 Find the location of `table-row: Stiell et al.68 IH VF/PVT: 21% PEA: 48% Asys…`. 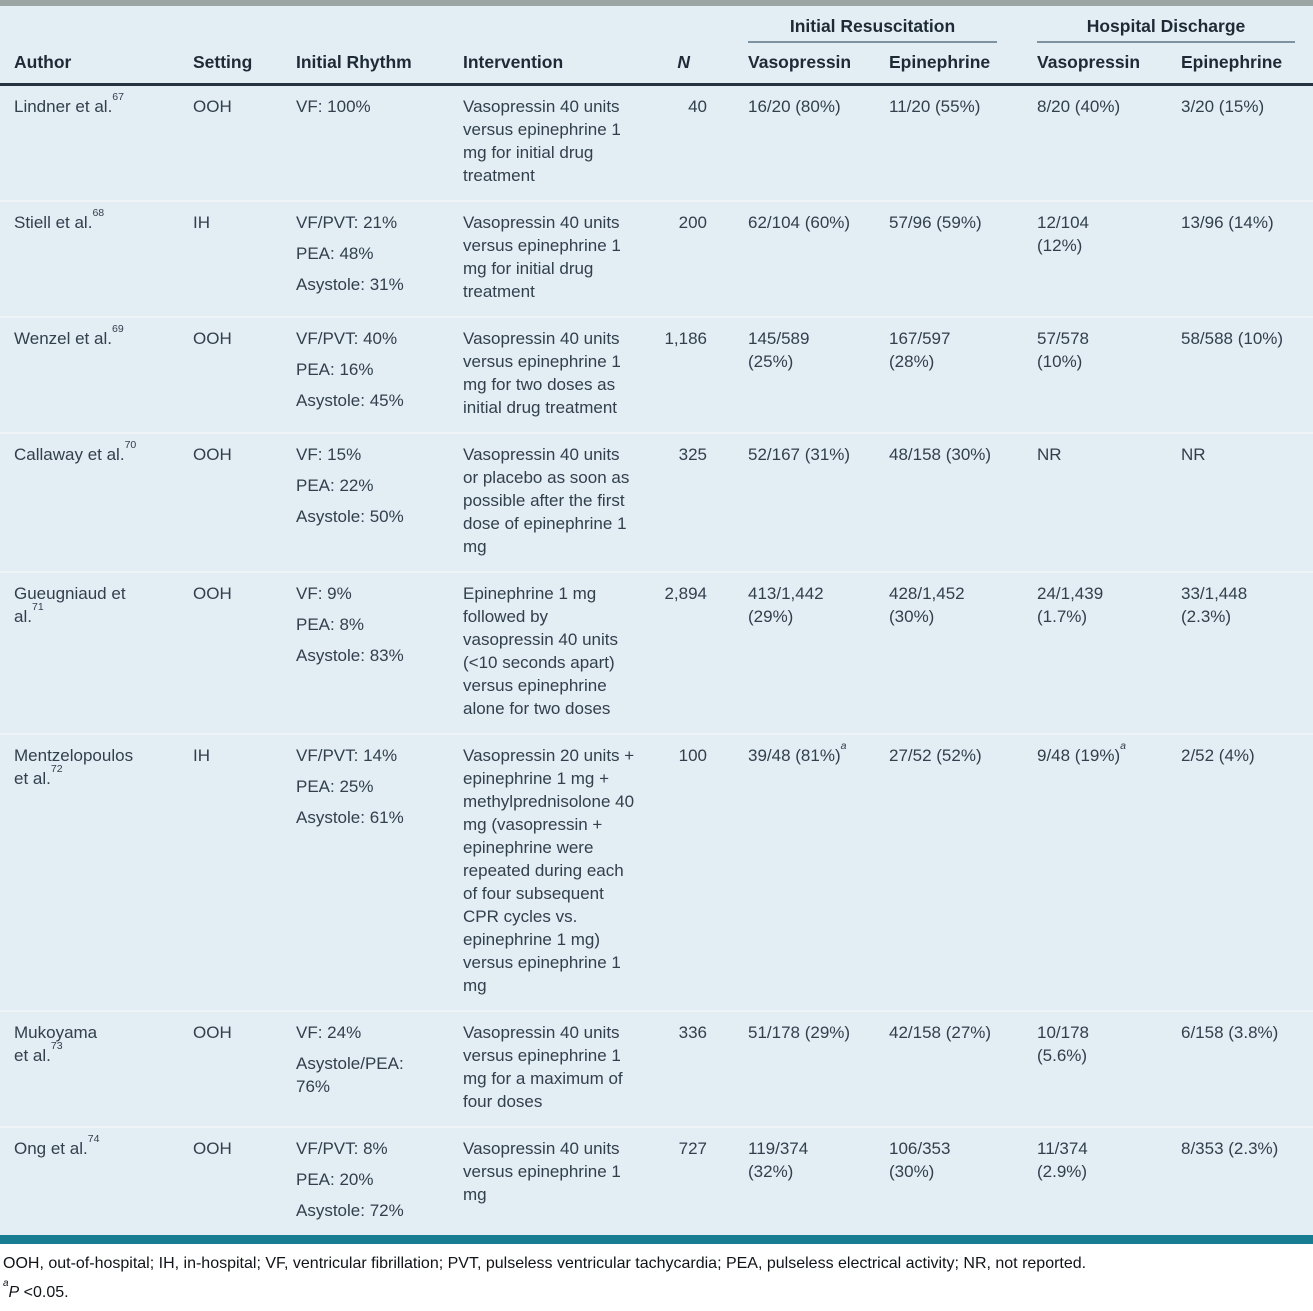

table-row: Stiell et al.68 IH VF/PVT: 21% PEA: 48% Asys… is located at coordinates (656, 258).